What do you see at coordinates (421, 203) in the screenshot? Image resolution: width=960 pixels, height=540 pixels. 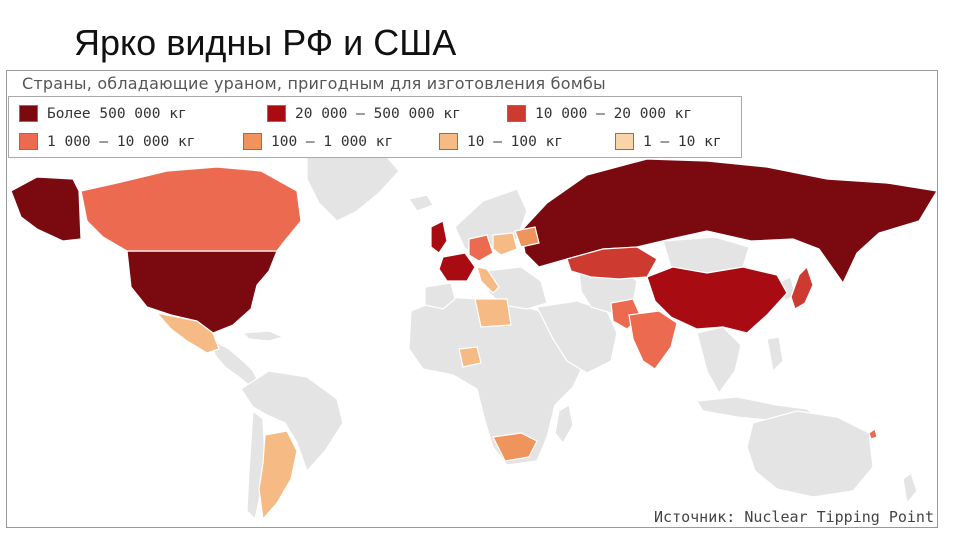 I see `iceland` at bounding box center [421, 203].